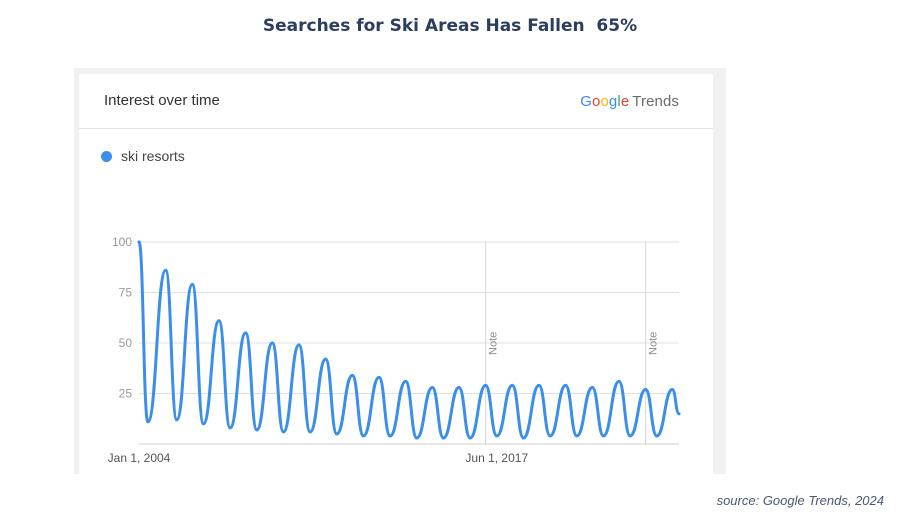 Image resolution: width=900 pixels, height=526 pixels. Describe the element at coordinates (450, 26) in the screenshot. I see `slide-title: Searches for Ski Areas Has Fallen 65%` at that location.